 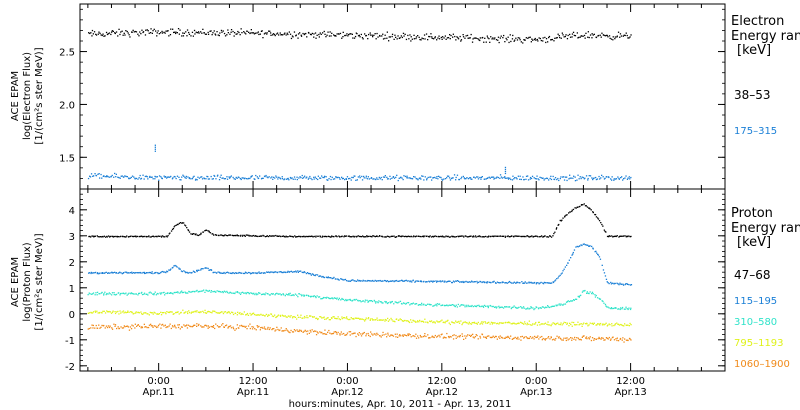 What do you see at coordinates (752, 213) in the screenshot?
I see `proton-legend-title-1: Proton` at bounding box center [752, 213].